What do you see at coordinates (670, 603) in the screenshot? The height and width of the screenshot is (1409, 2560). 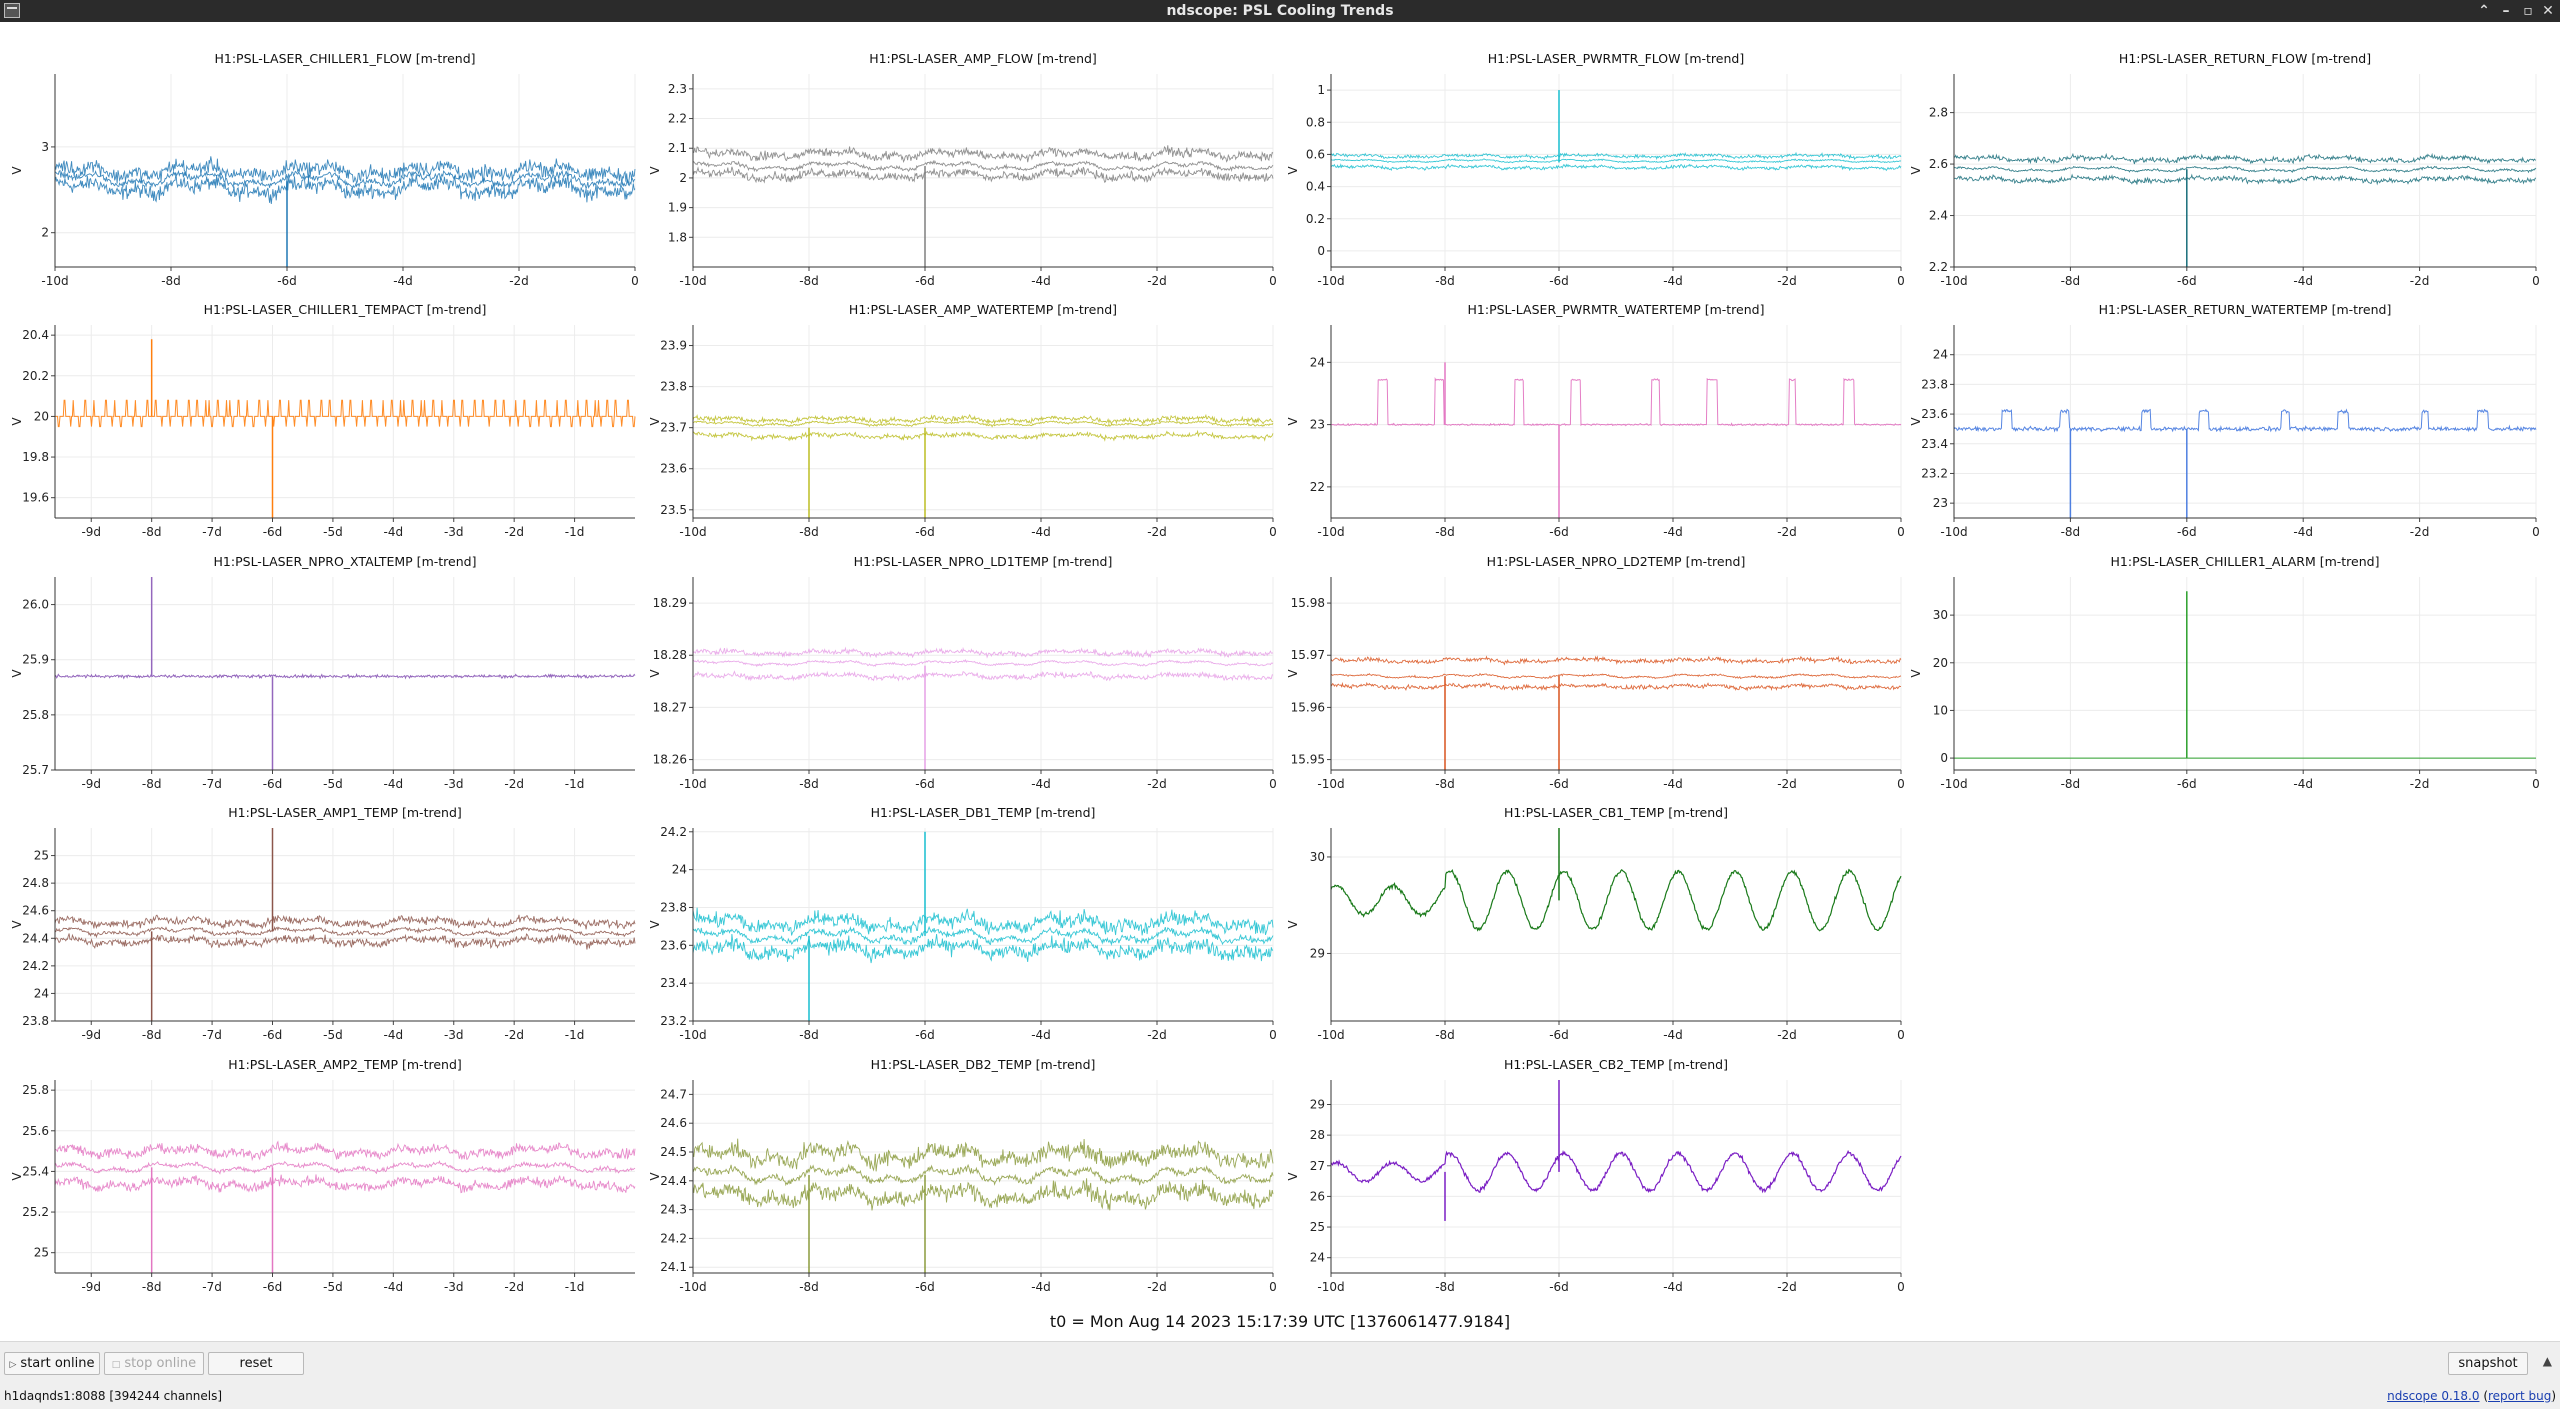 I see `y-tick-label: 18.29` at bounding box center [670, 603].